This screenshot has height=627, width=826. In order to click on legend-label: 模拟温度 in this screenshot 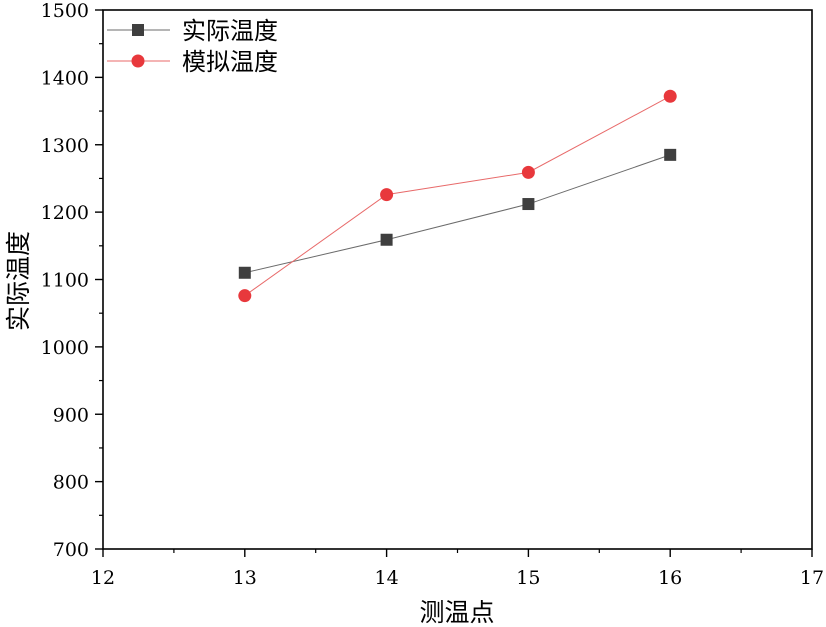, I will do `click(230, 62)`.